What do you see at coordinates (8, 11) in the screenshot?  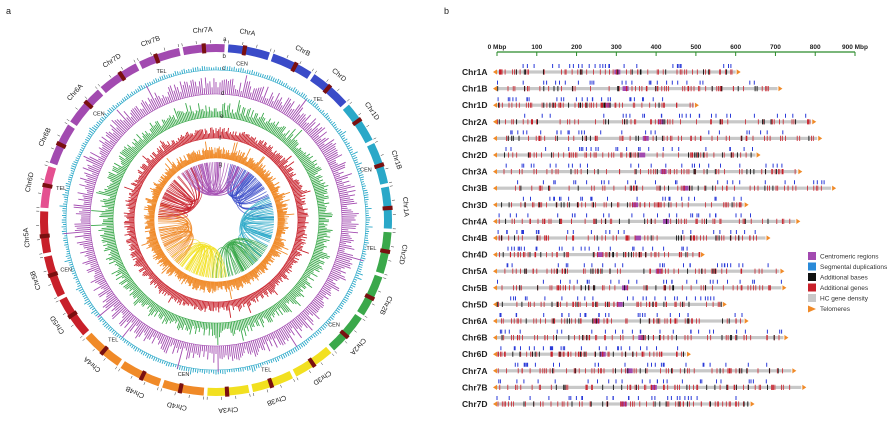 I see `panel-a-label: a` at bounding box center [8, 11].